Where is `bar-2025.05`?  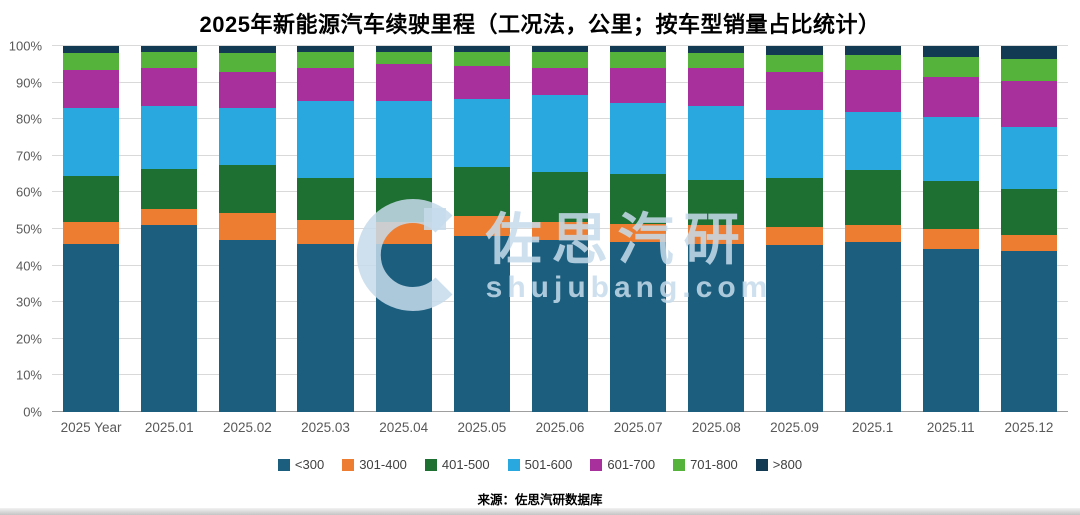 bar-2025.05 is located at coordinates (482, 229).